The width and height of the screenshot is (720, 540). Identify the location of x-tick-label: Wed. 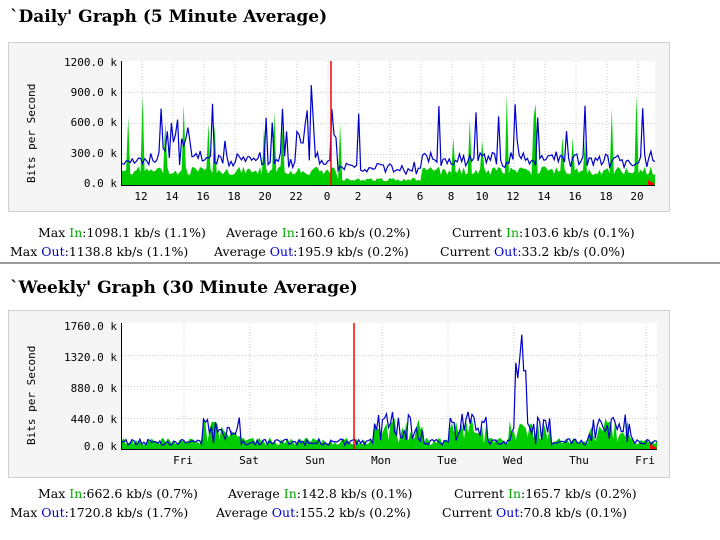
(513, 460).